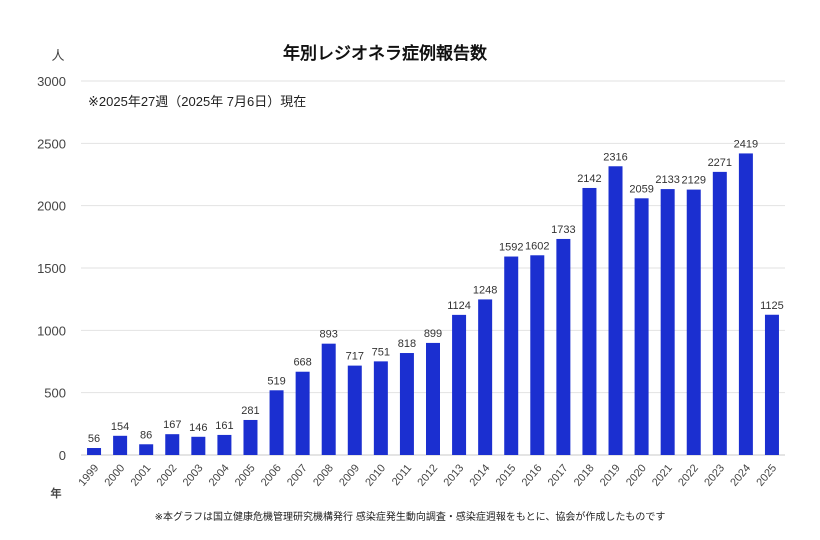 Image resolution: width=820 pixels, height=540 pixels. I want to click on chart-subtitle: ※2025年27週（2025年 7月6日）現在, so click(197, 101).